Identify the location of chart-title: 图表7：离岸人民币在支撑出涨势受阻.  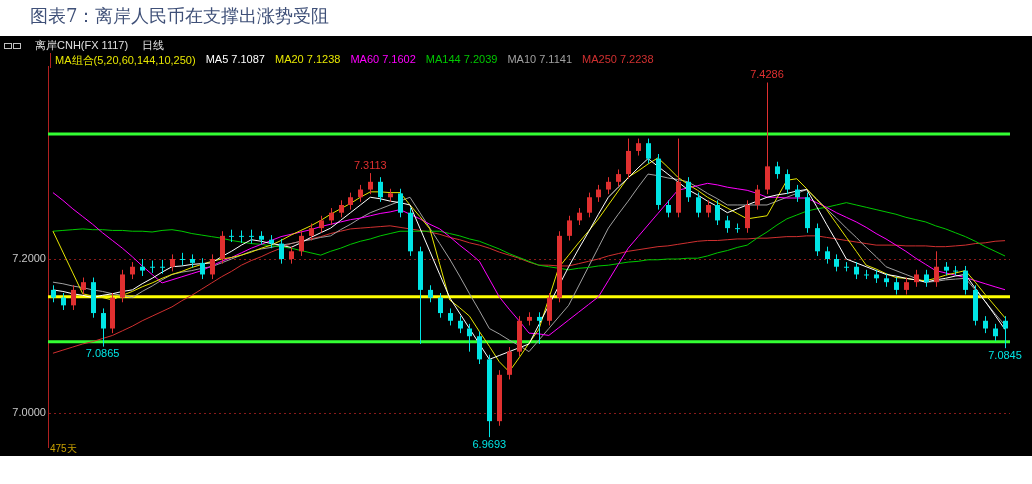
(180, 16).